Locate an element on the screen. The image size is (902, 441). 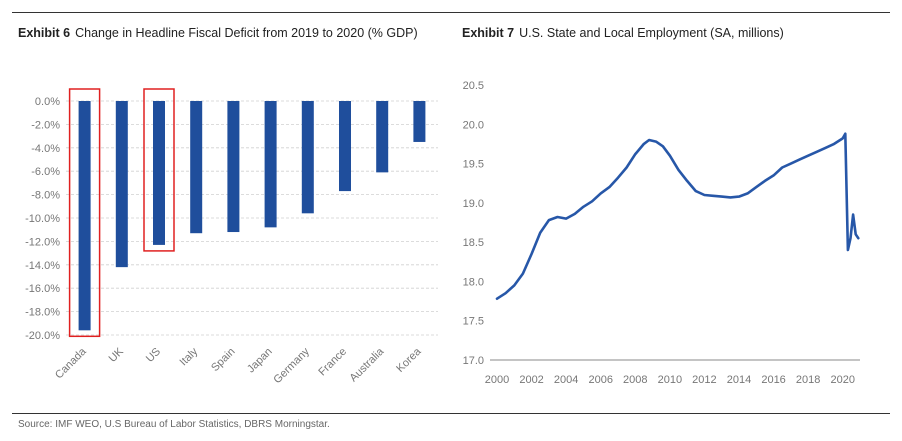
y-tick-label: -12.0% is located at coordinates (42, 242).